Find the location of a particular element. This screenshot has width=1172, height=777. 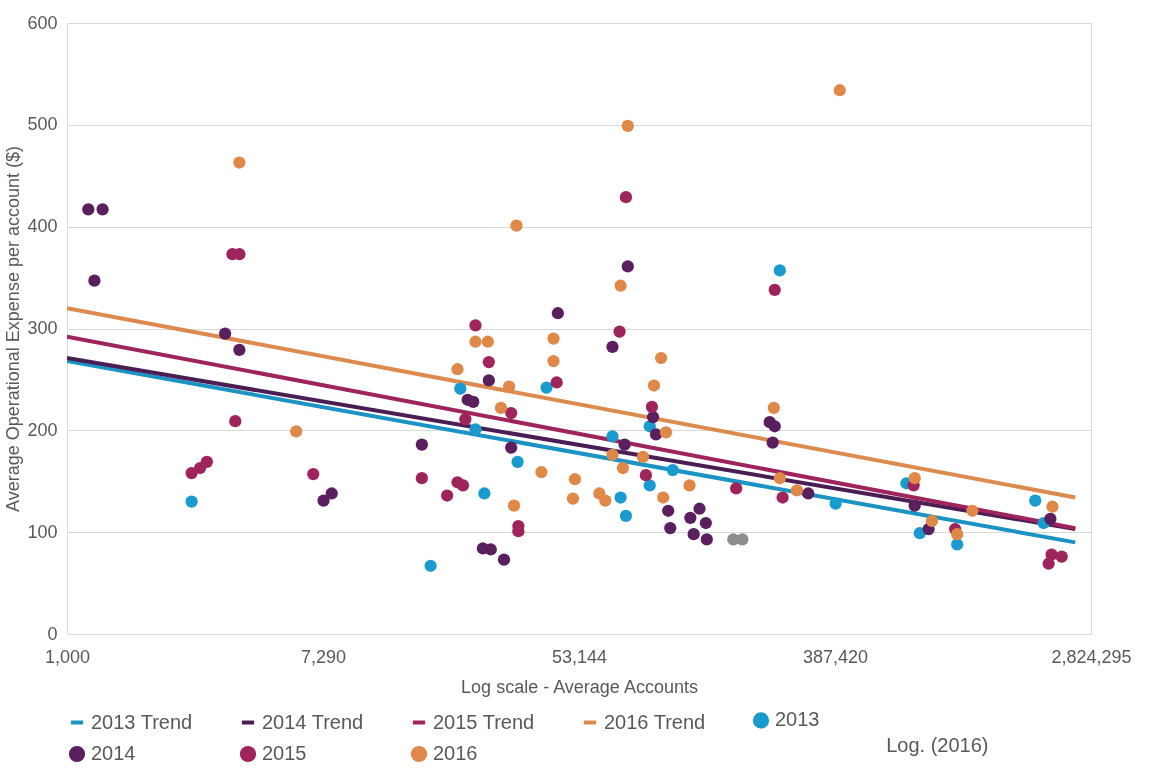

legend-label: 2014 Trend is located at coordinates (313, 721).